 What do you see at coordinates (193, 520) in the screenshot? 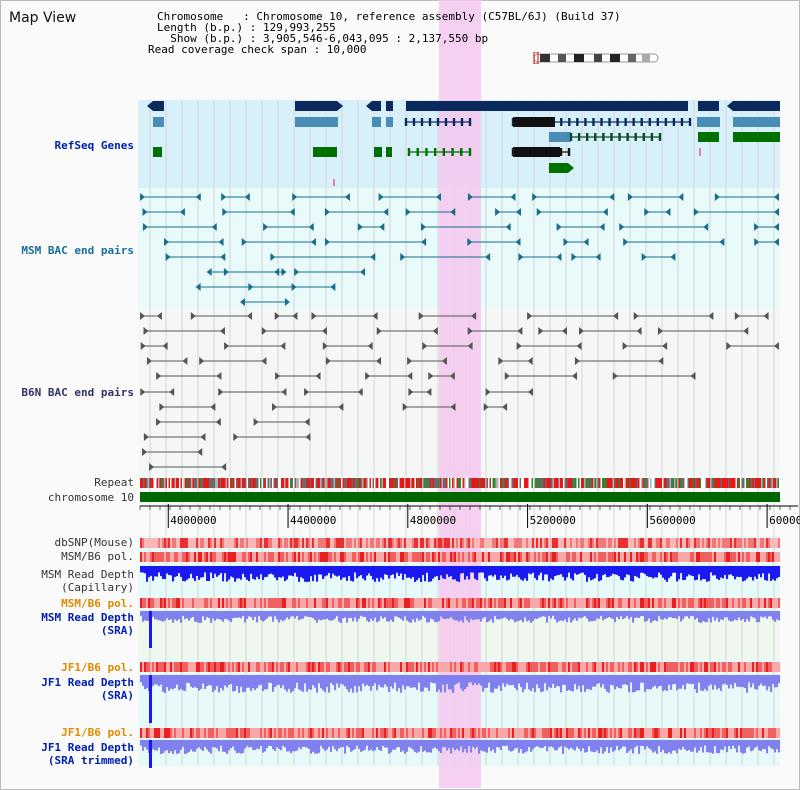
I see `axis-tick-label: 4000000` at bounding box center [193, 520].